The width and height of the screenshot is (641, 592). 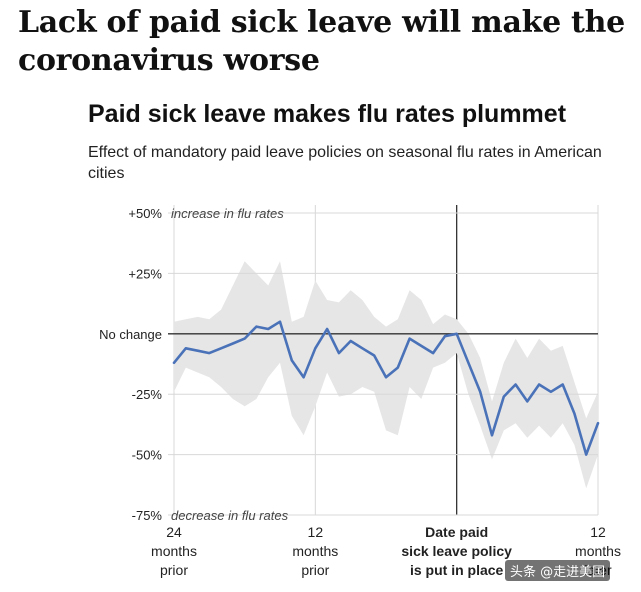 I want to click on y-tick-label: -25%, so click(x=147, y=394).